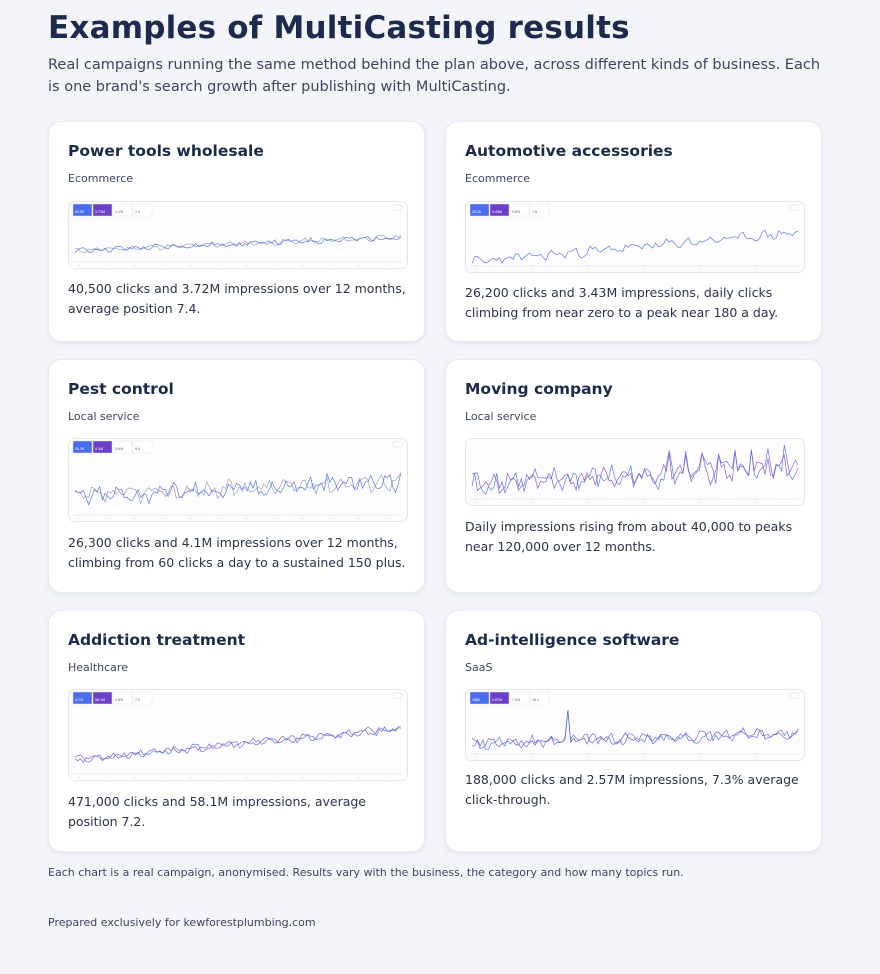 The image size is (880, 974). What do you see at coordinates (516, 700) in the screenshot?
I see `svg-text: 7.3%` at bounding box center [516, 700].